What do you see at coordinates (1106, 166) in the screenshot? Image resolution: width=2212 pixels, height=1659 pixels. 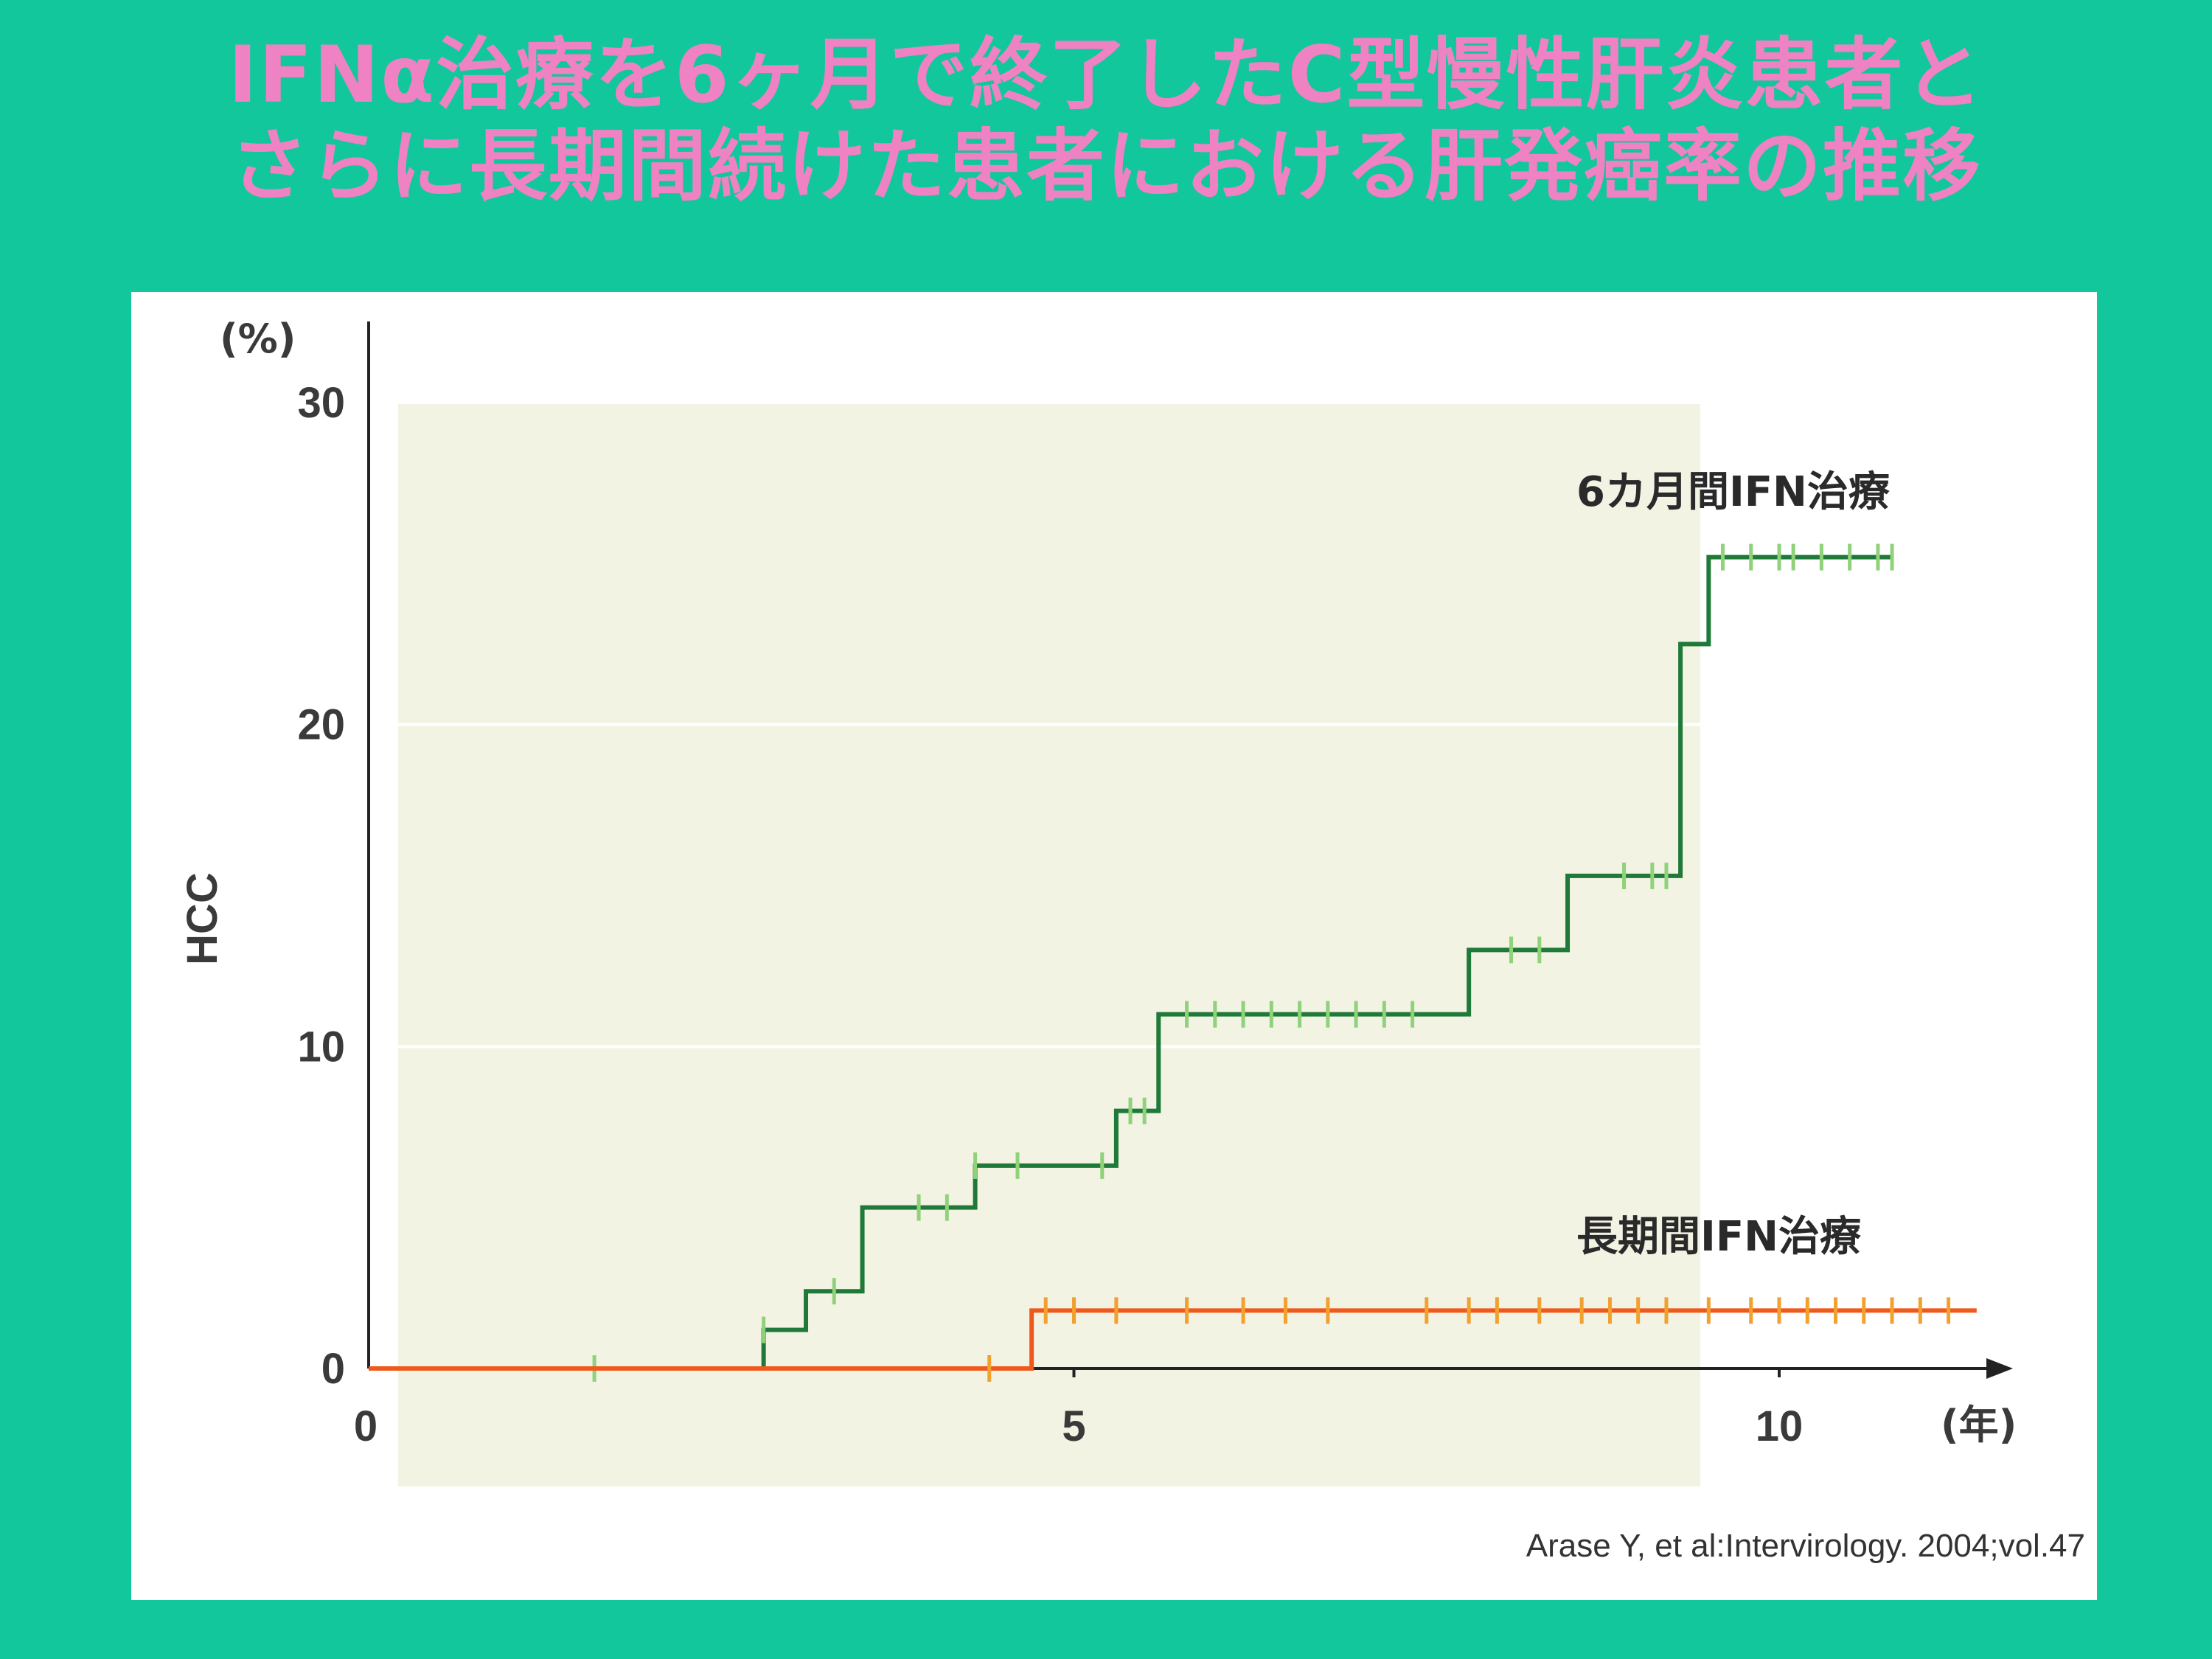 I see `title-line-2: さらに長期間続けた患者における肝発癌率の推移` at bounding box center [1106, 166].